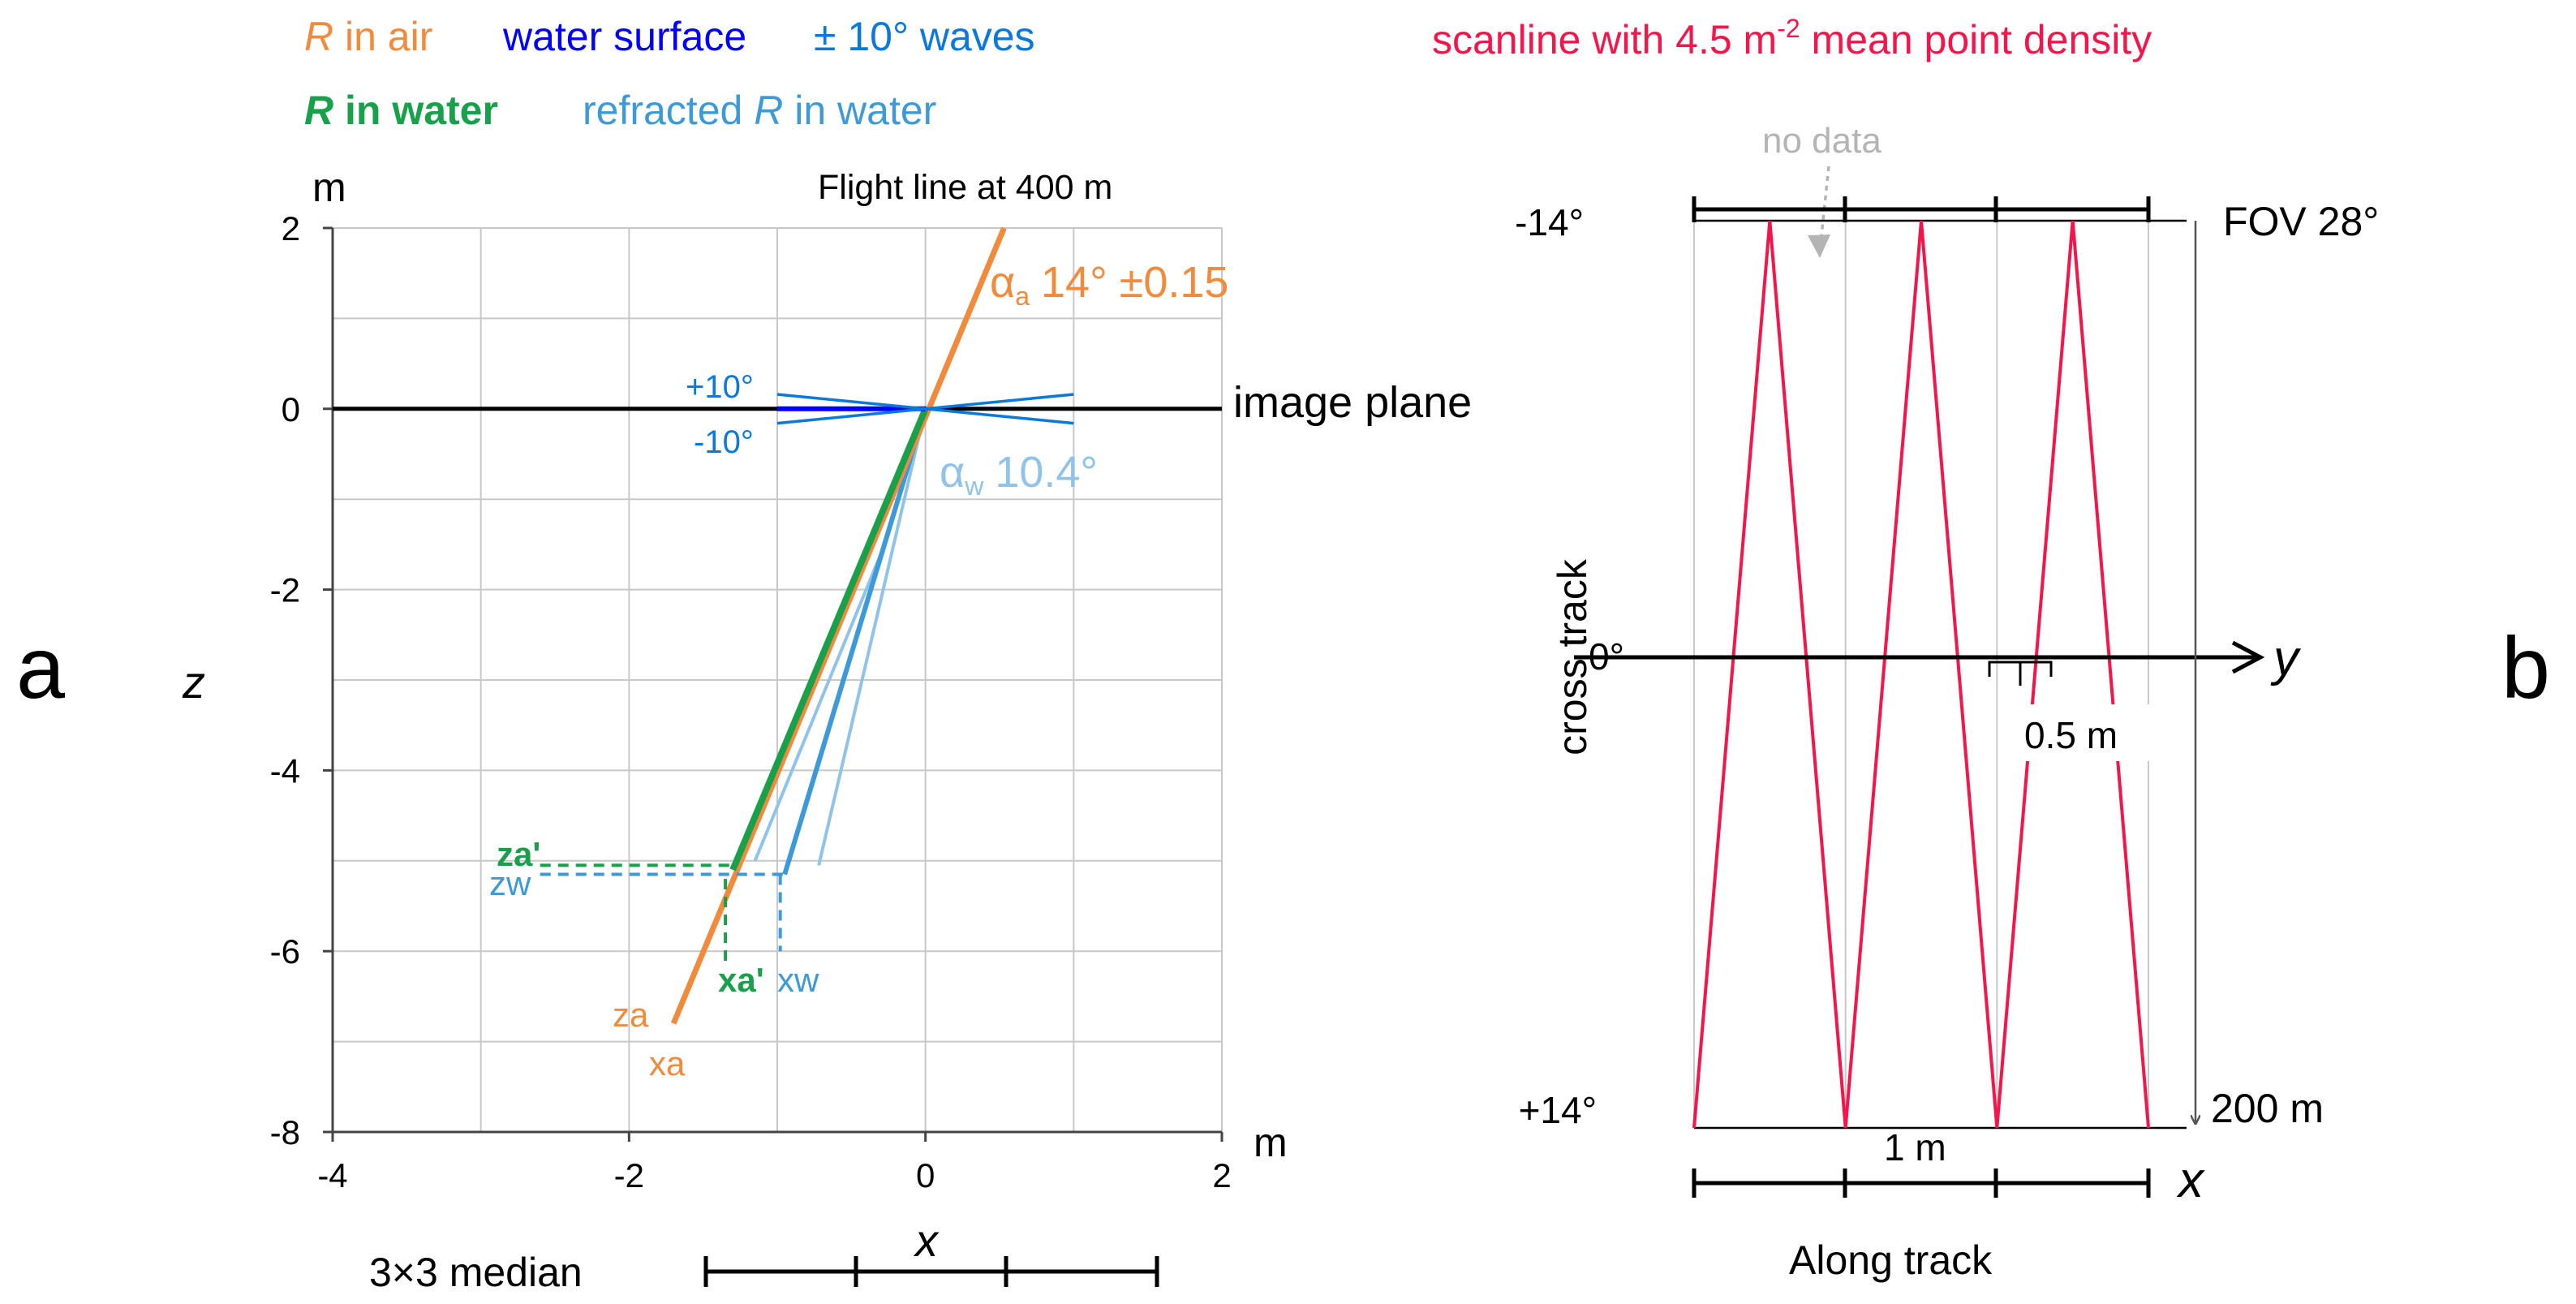 This screenshot has height=1304, width=2576. I want to click on legend-r-in-air: R in air, so click(368, 36).